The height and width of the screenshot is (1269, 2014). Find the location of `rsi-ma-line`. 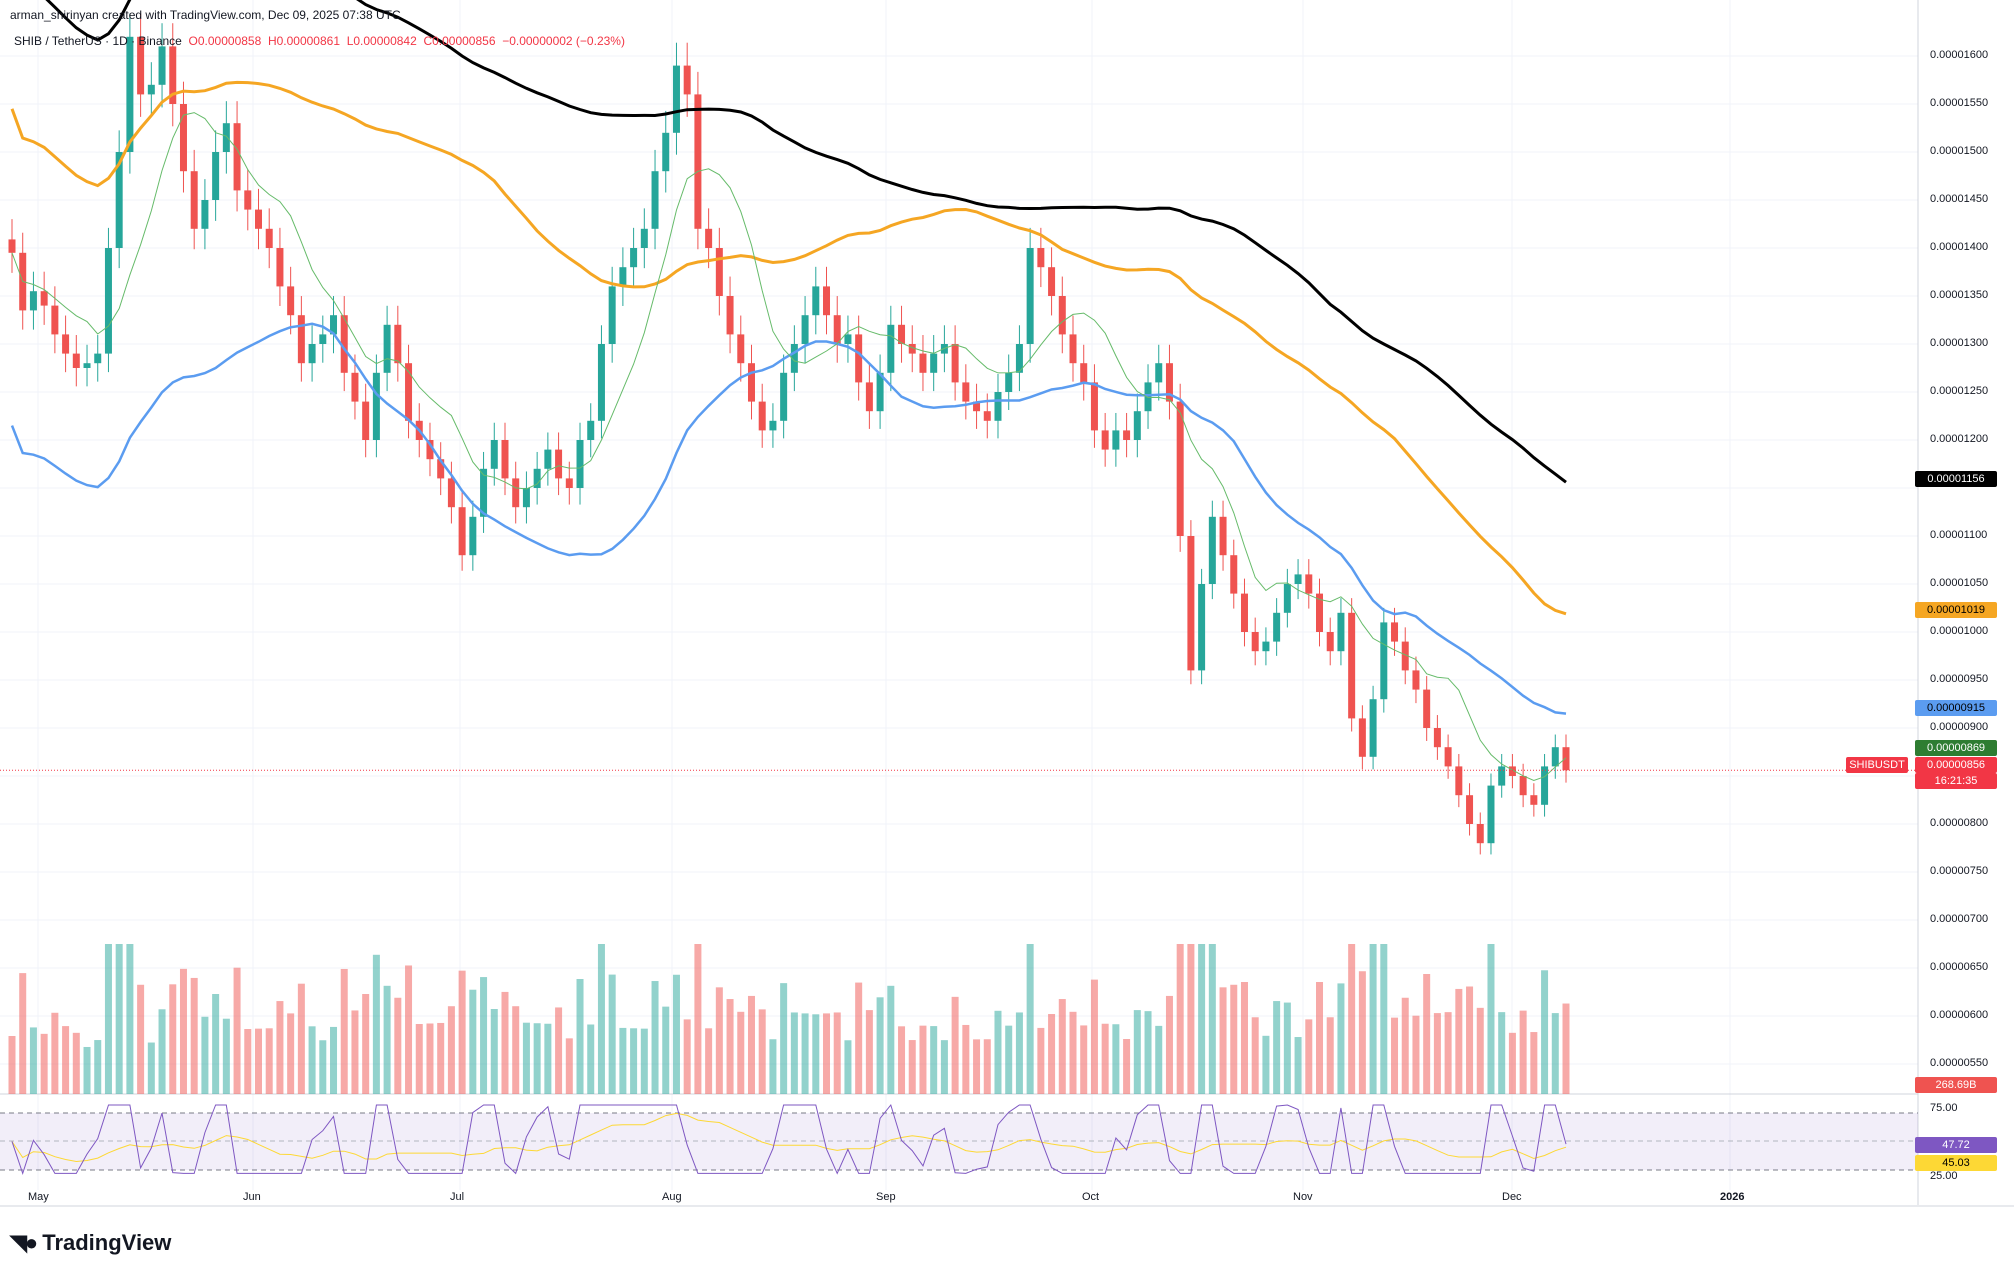

rsi-ma-line is located at coordinates (789, 1137).